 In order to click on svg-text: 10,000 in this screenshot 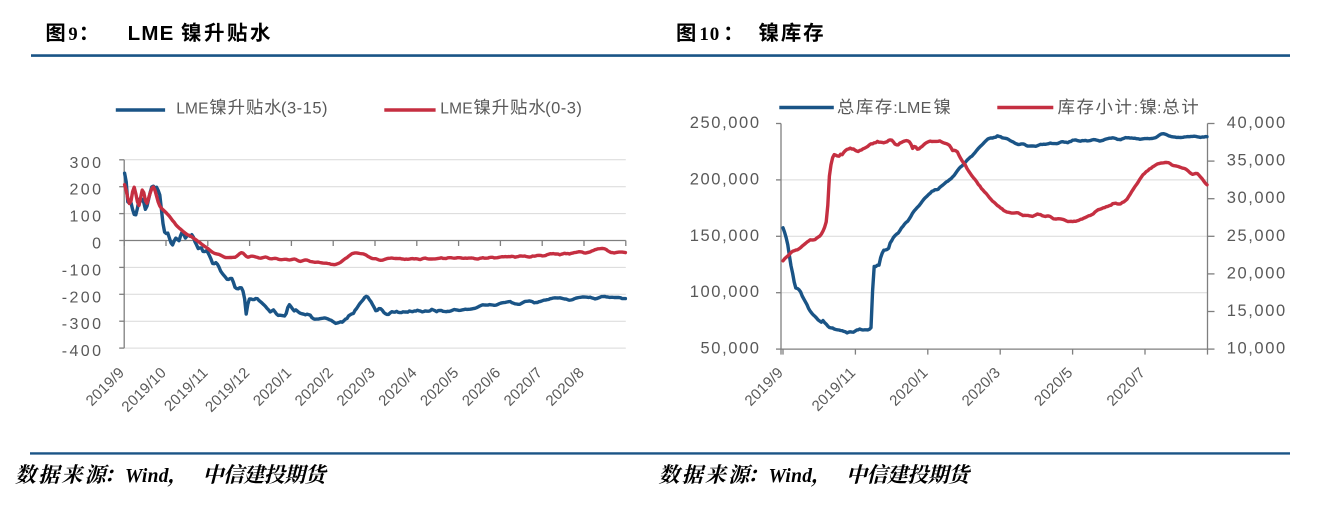, I will do `click(1257, 349)`.